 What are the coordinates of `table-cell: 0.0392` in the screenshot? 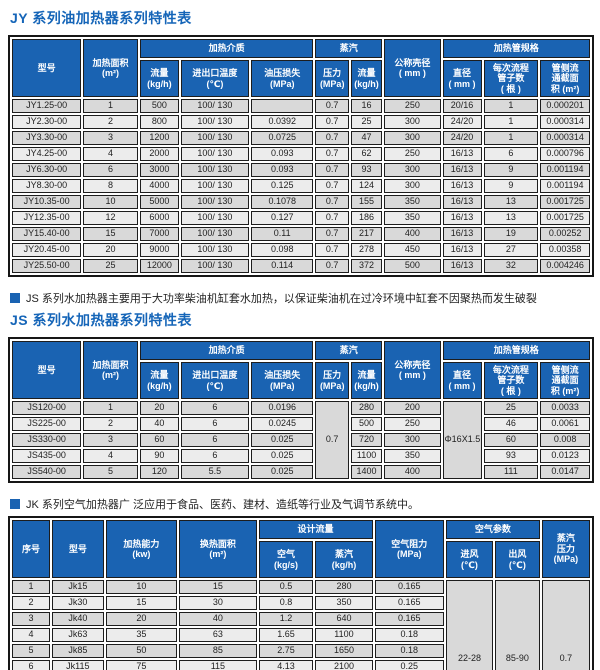 It's located at (282, 122).